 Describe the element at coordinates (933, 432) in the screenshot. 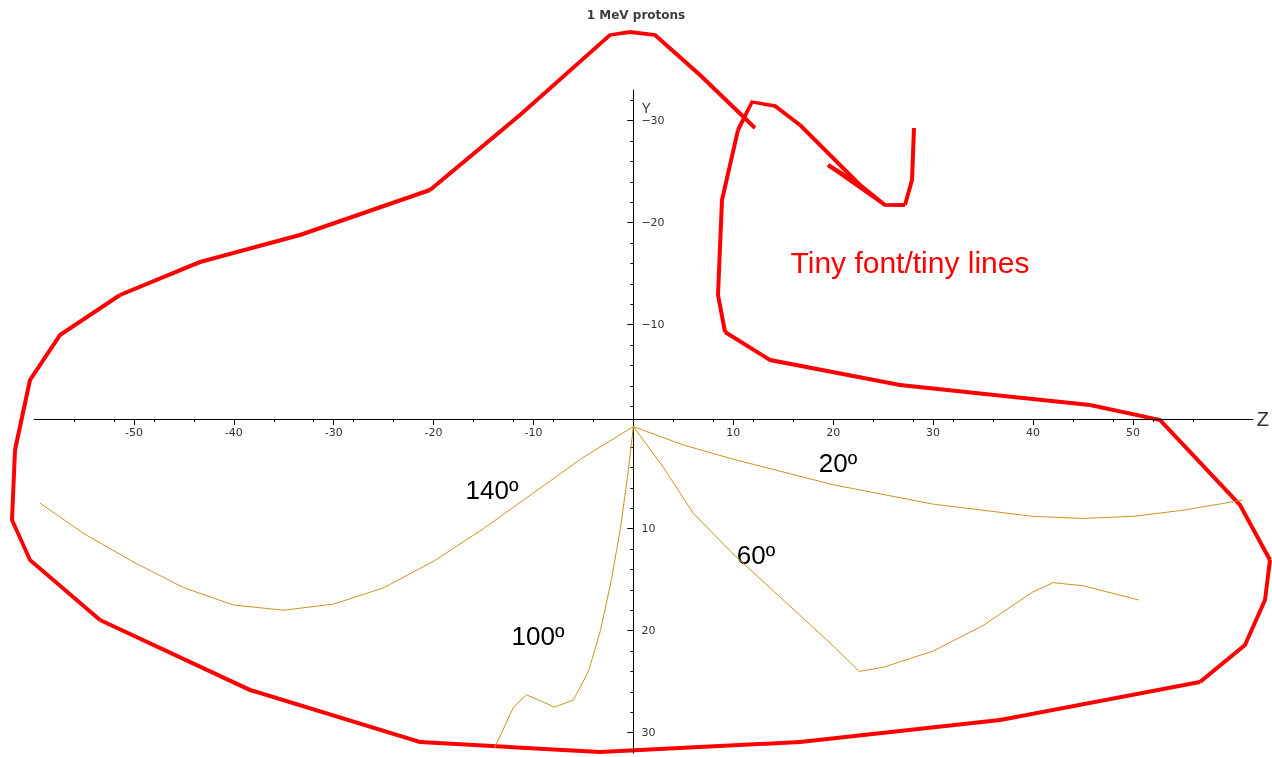

I see `x-tick-label: 30` at that location.